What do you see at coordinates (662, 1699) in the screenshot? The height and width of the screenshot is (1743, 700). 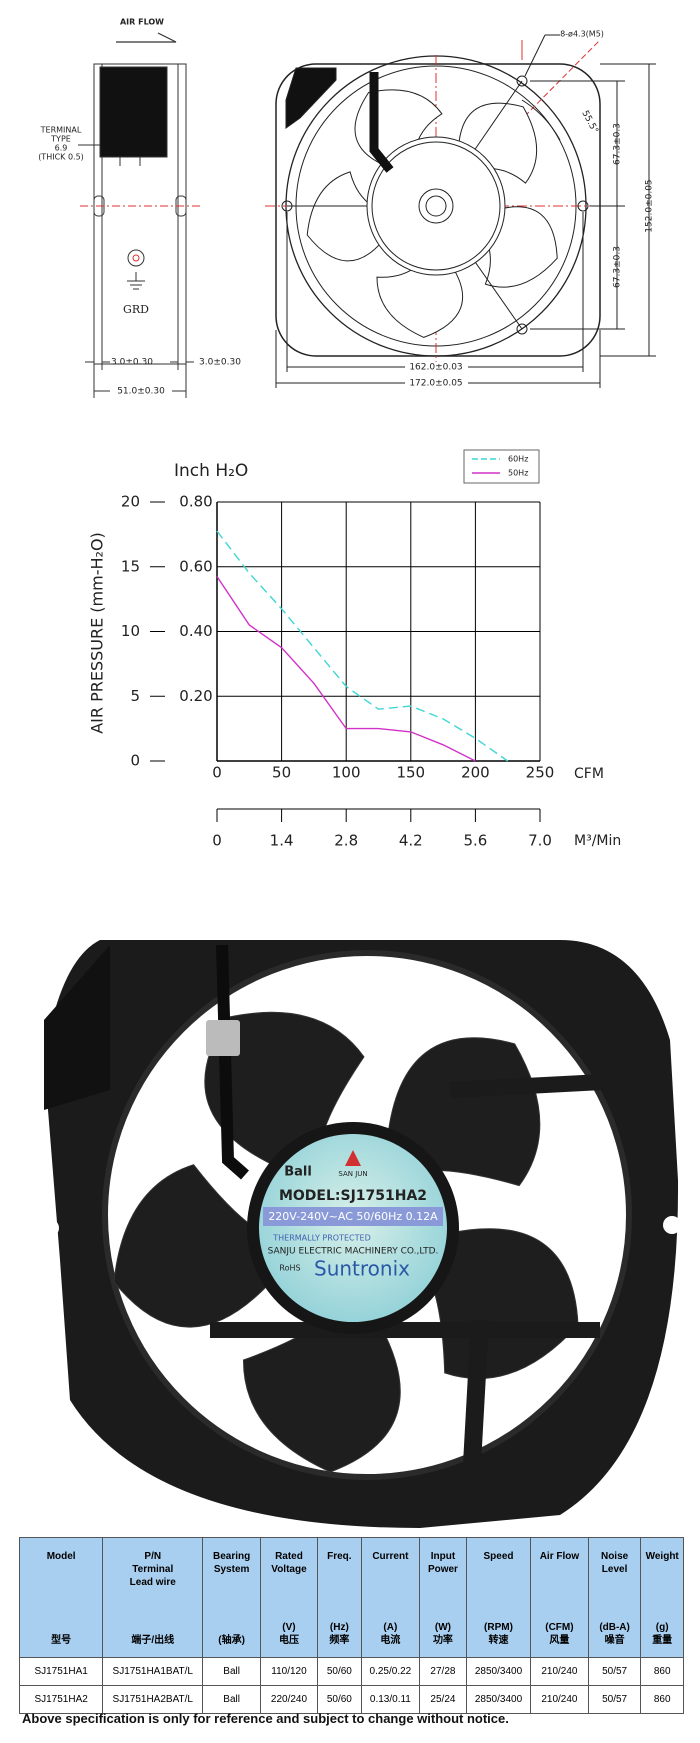 I see `table-cell: 860` at bounding box center [662, 1699].